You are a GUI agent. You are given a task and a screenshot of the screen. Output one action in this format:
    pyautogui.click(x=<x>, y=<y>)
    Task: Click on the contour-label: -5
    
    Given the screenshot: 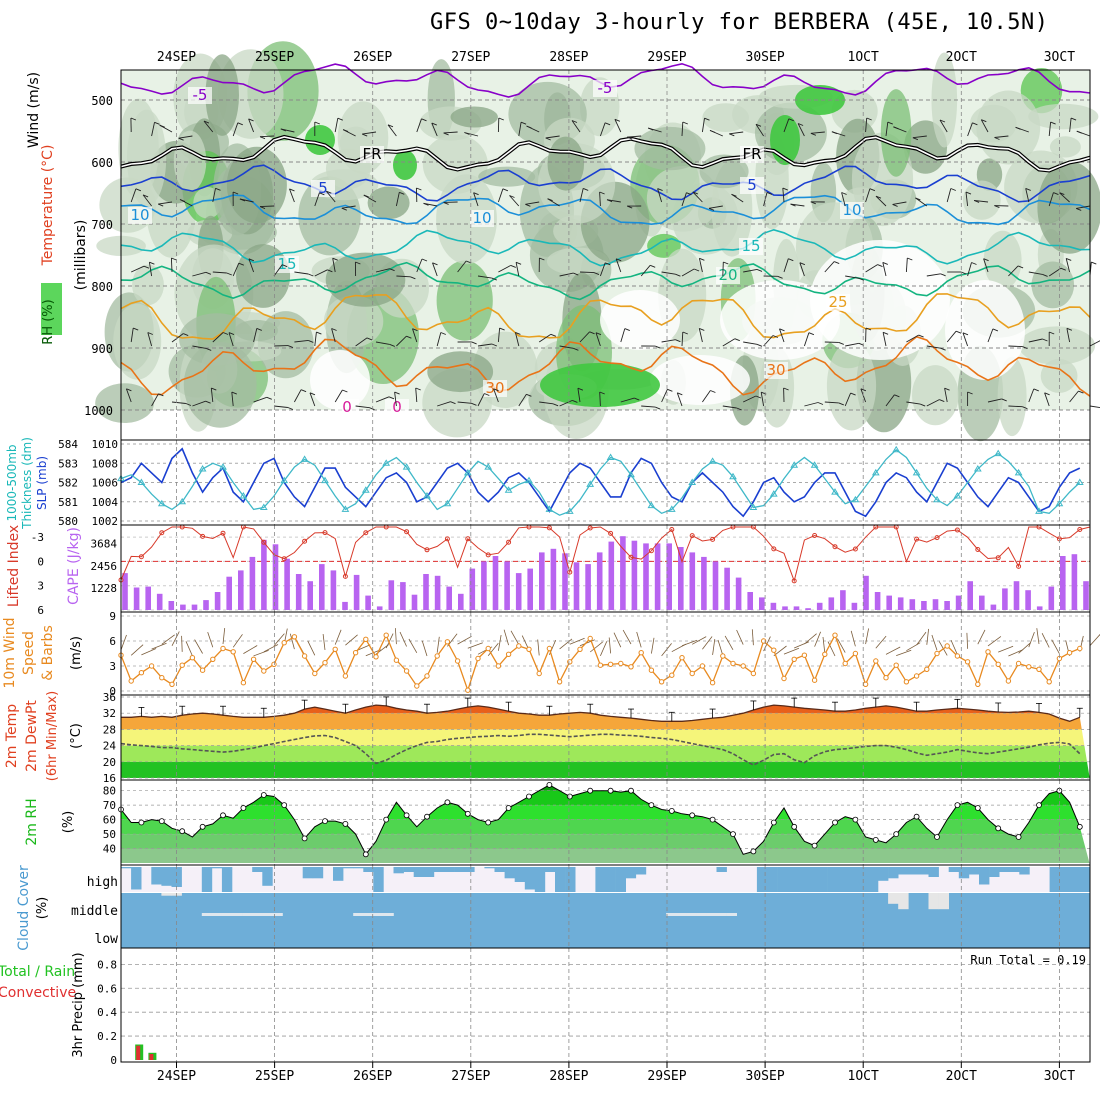 What is the action you would take?
    pyautogui.click(x=200, y=95)
    